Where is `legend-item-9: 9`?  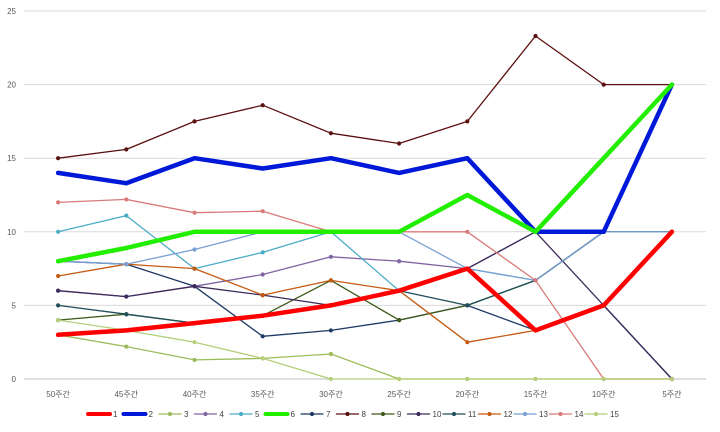 legend-item-9: 9 is located at coordinates (386, 414).